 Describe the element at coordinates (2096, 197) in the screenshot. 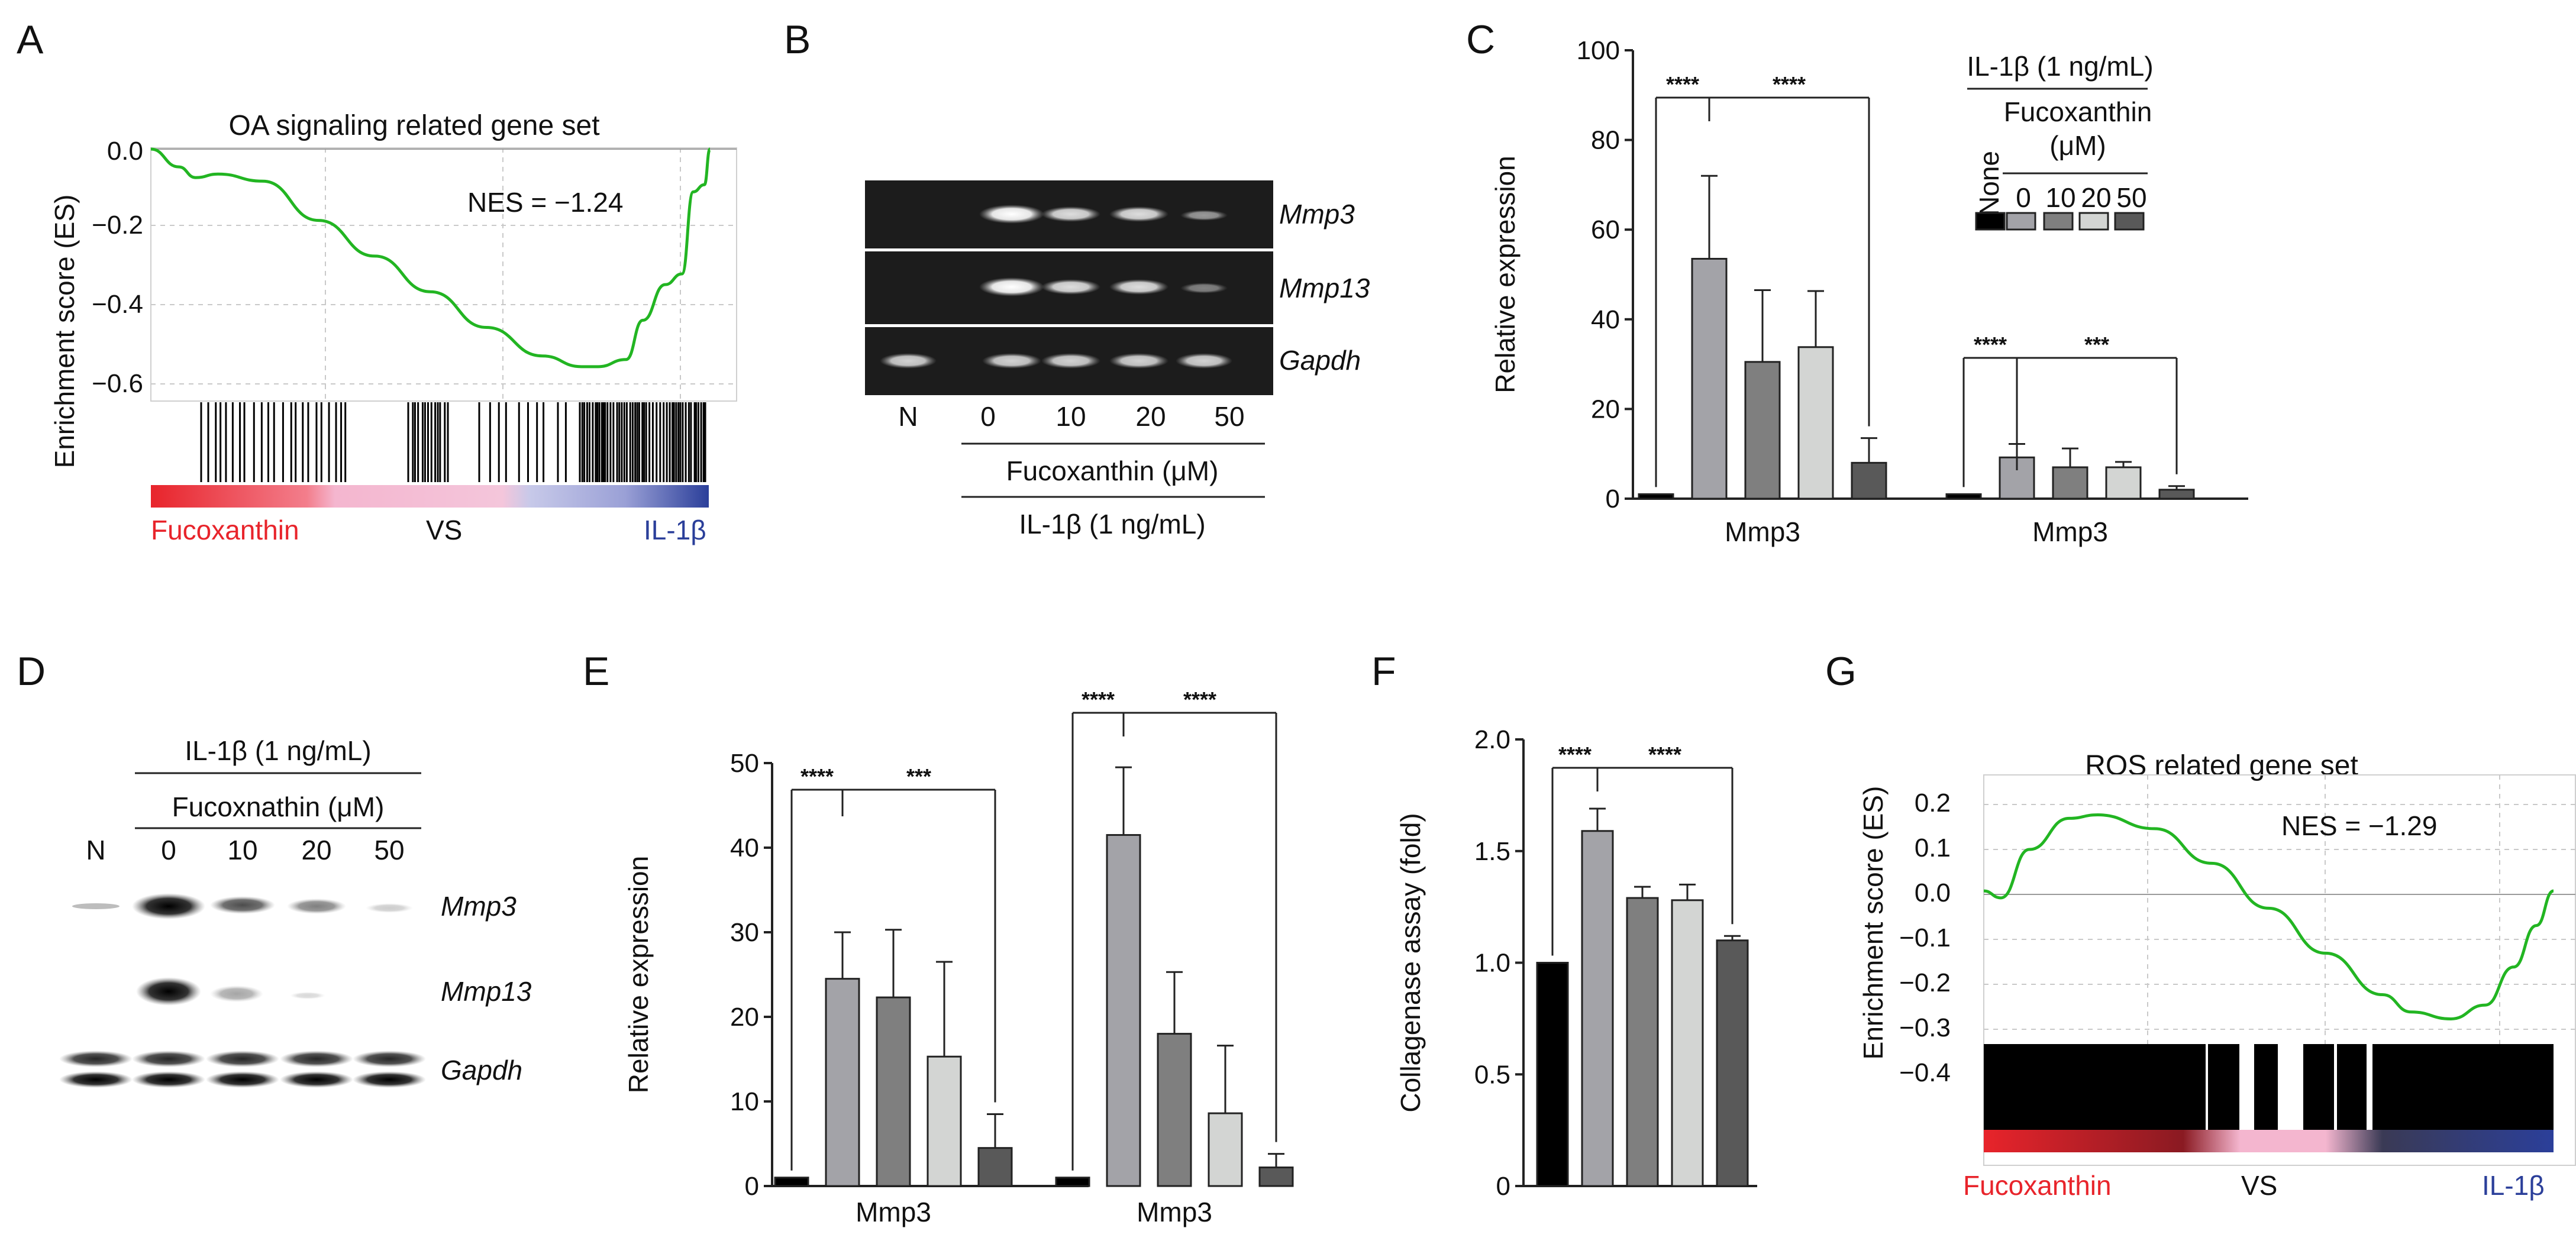

I see `legend-c-dose: 20` at that location.